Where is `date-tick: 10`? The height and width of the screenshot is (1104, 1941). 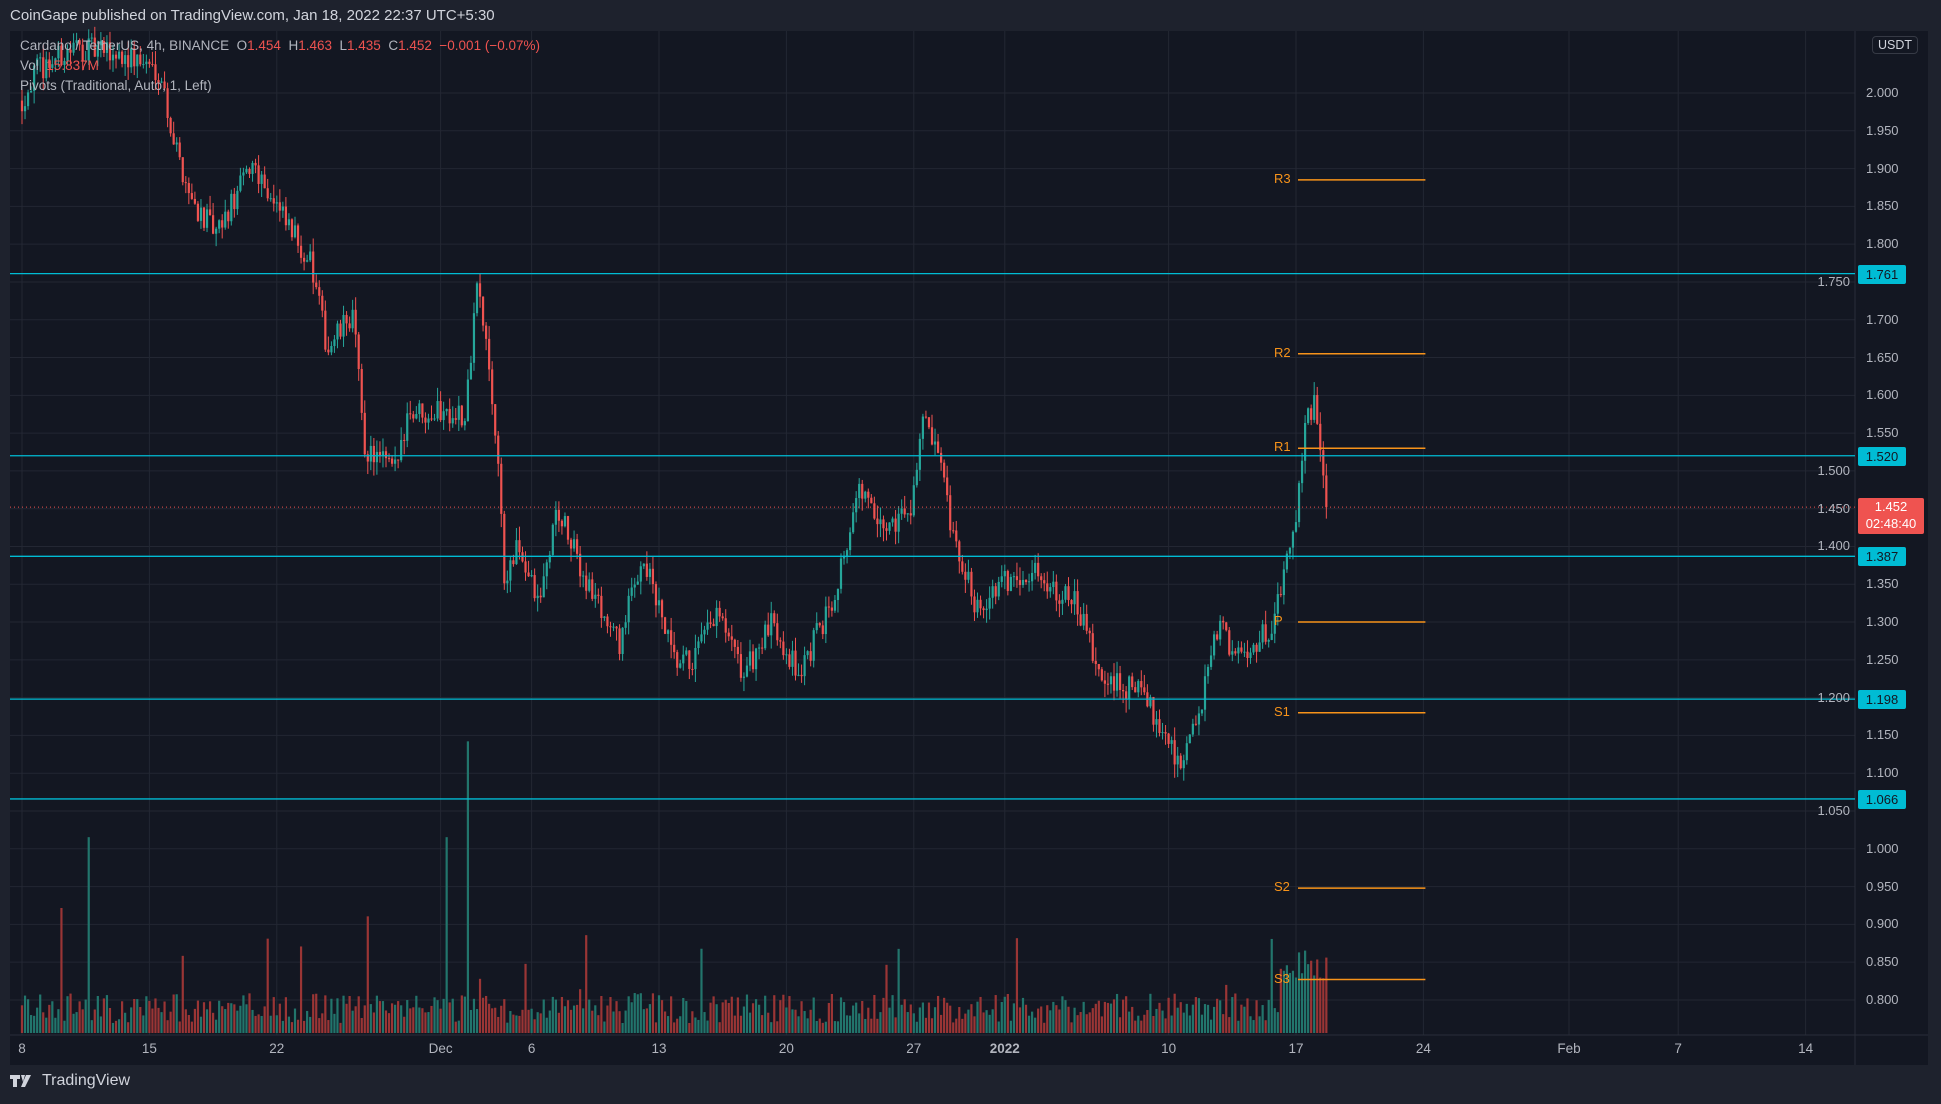
date-tick: 10 is located at coordinates (1169, 1048).